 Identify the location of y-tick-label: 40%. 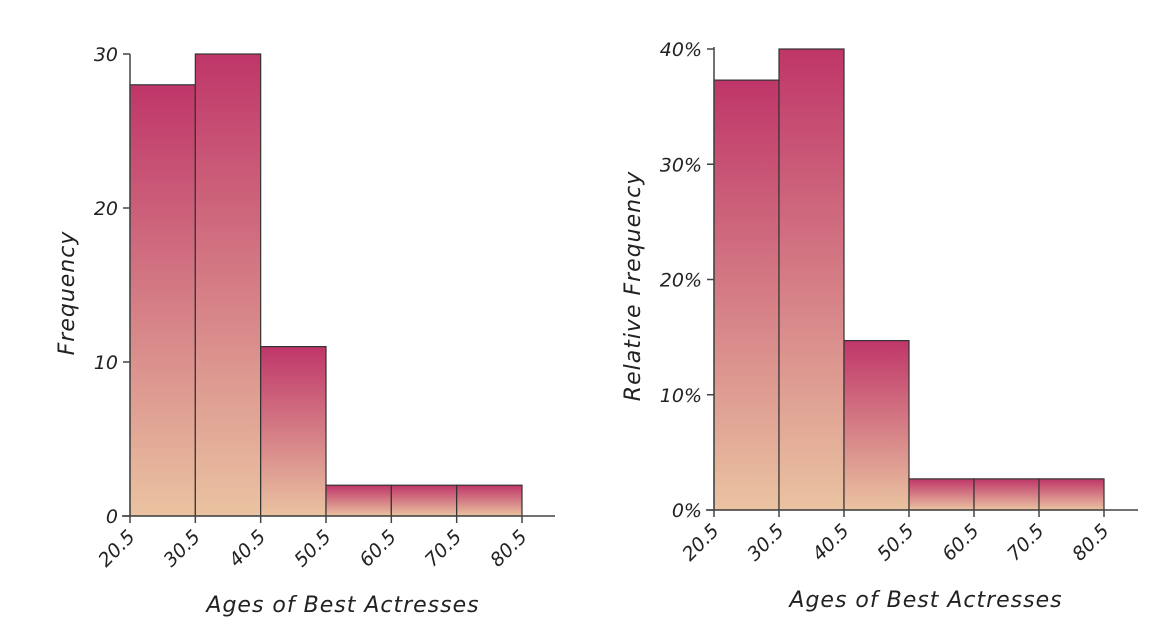
(681, 50).